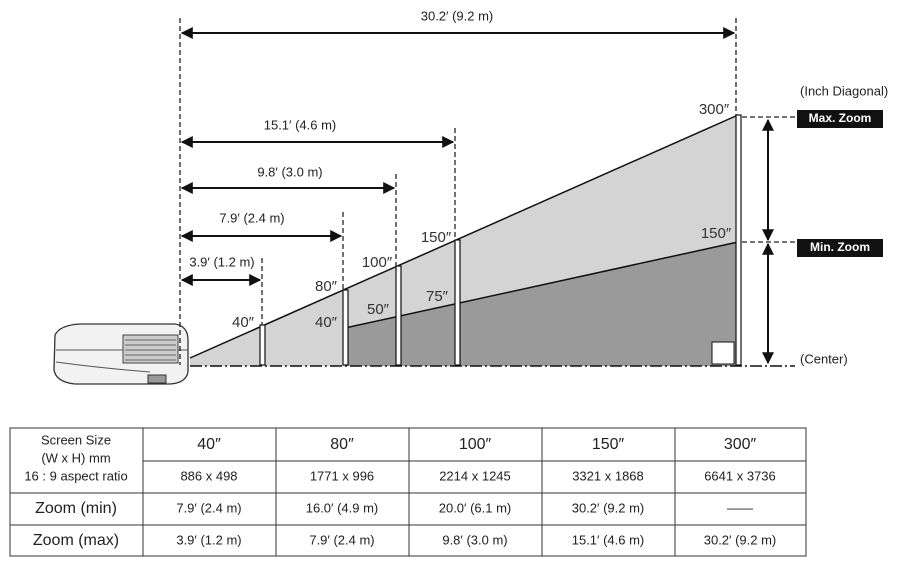  I want to click on cell: ——, so click(740, 507).